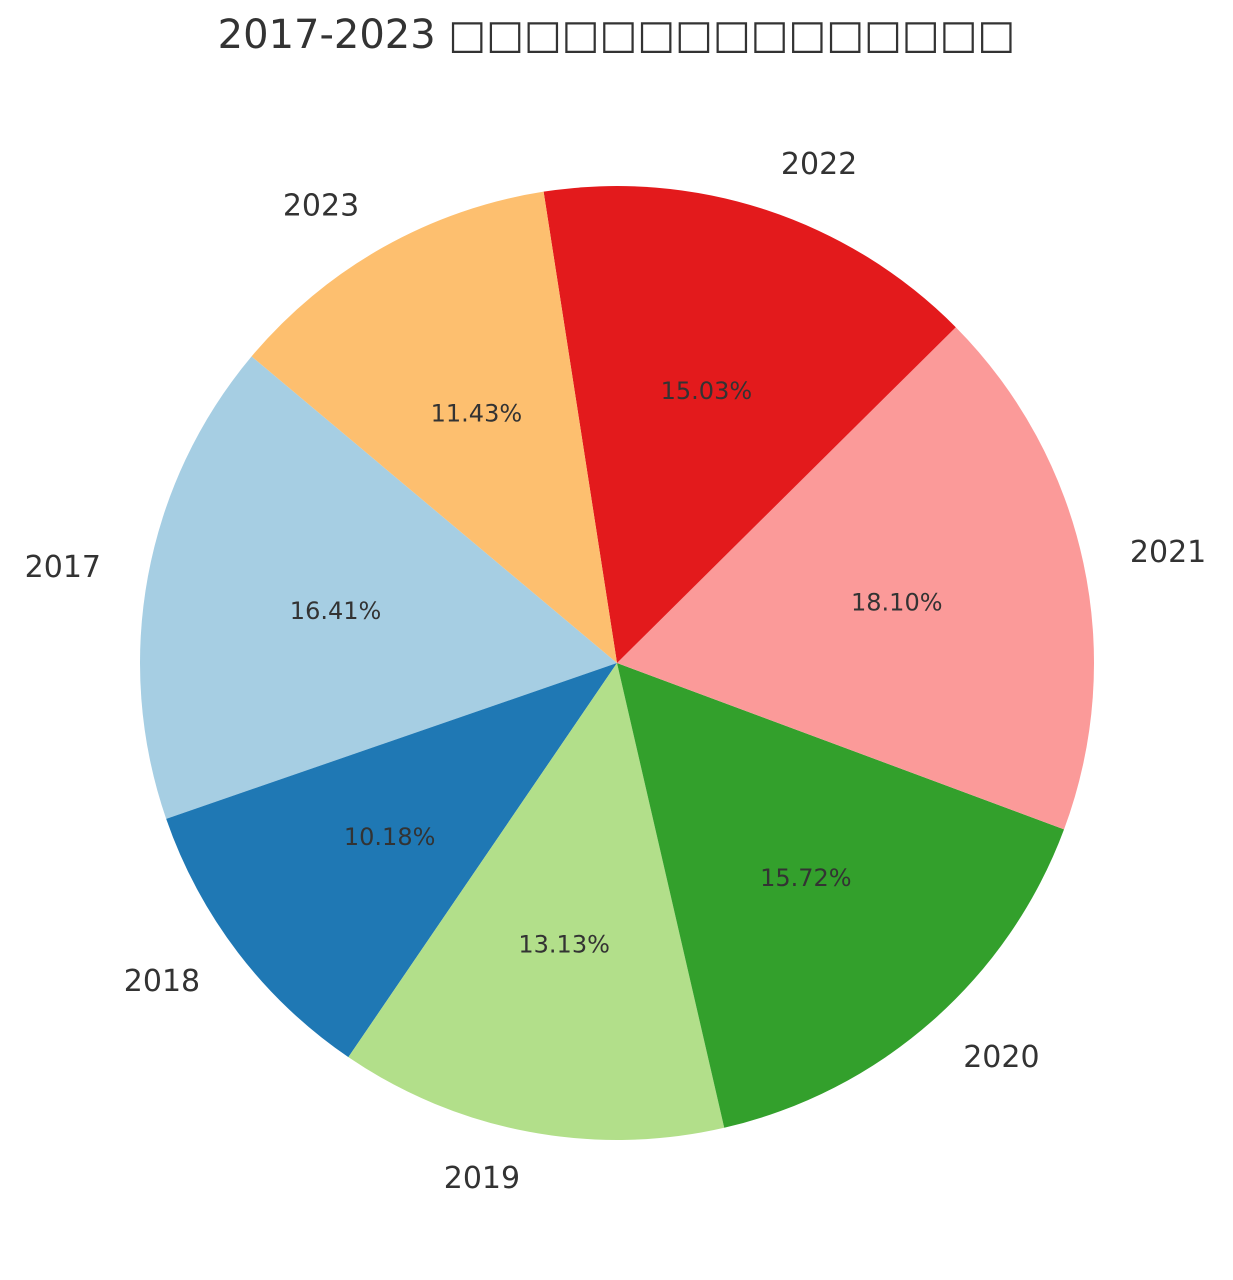  What do you see at coordinates (749, 425) in the screenshot?
I see `pie-slice-2022` at bounding box center [749, 425].